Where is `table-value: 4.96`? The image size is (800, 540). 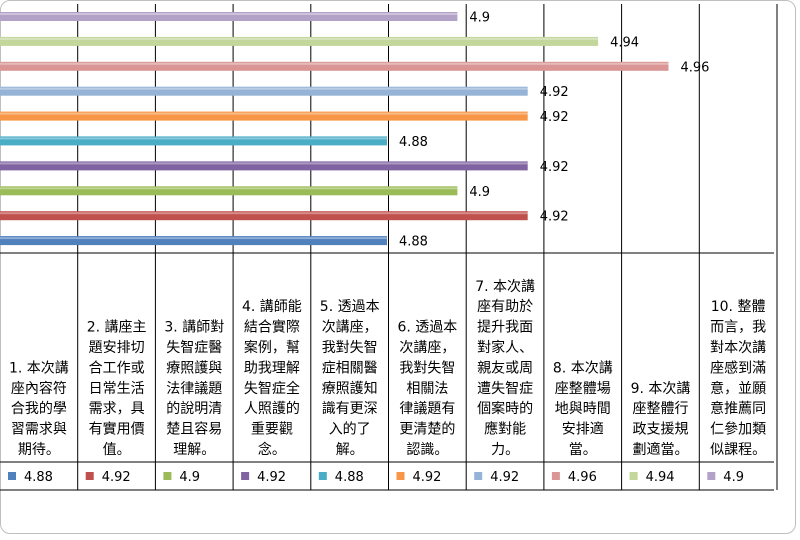
table-value: 4.96 is located at coordinates (582, 477).